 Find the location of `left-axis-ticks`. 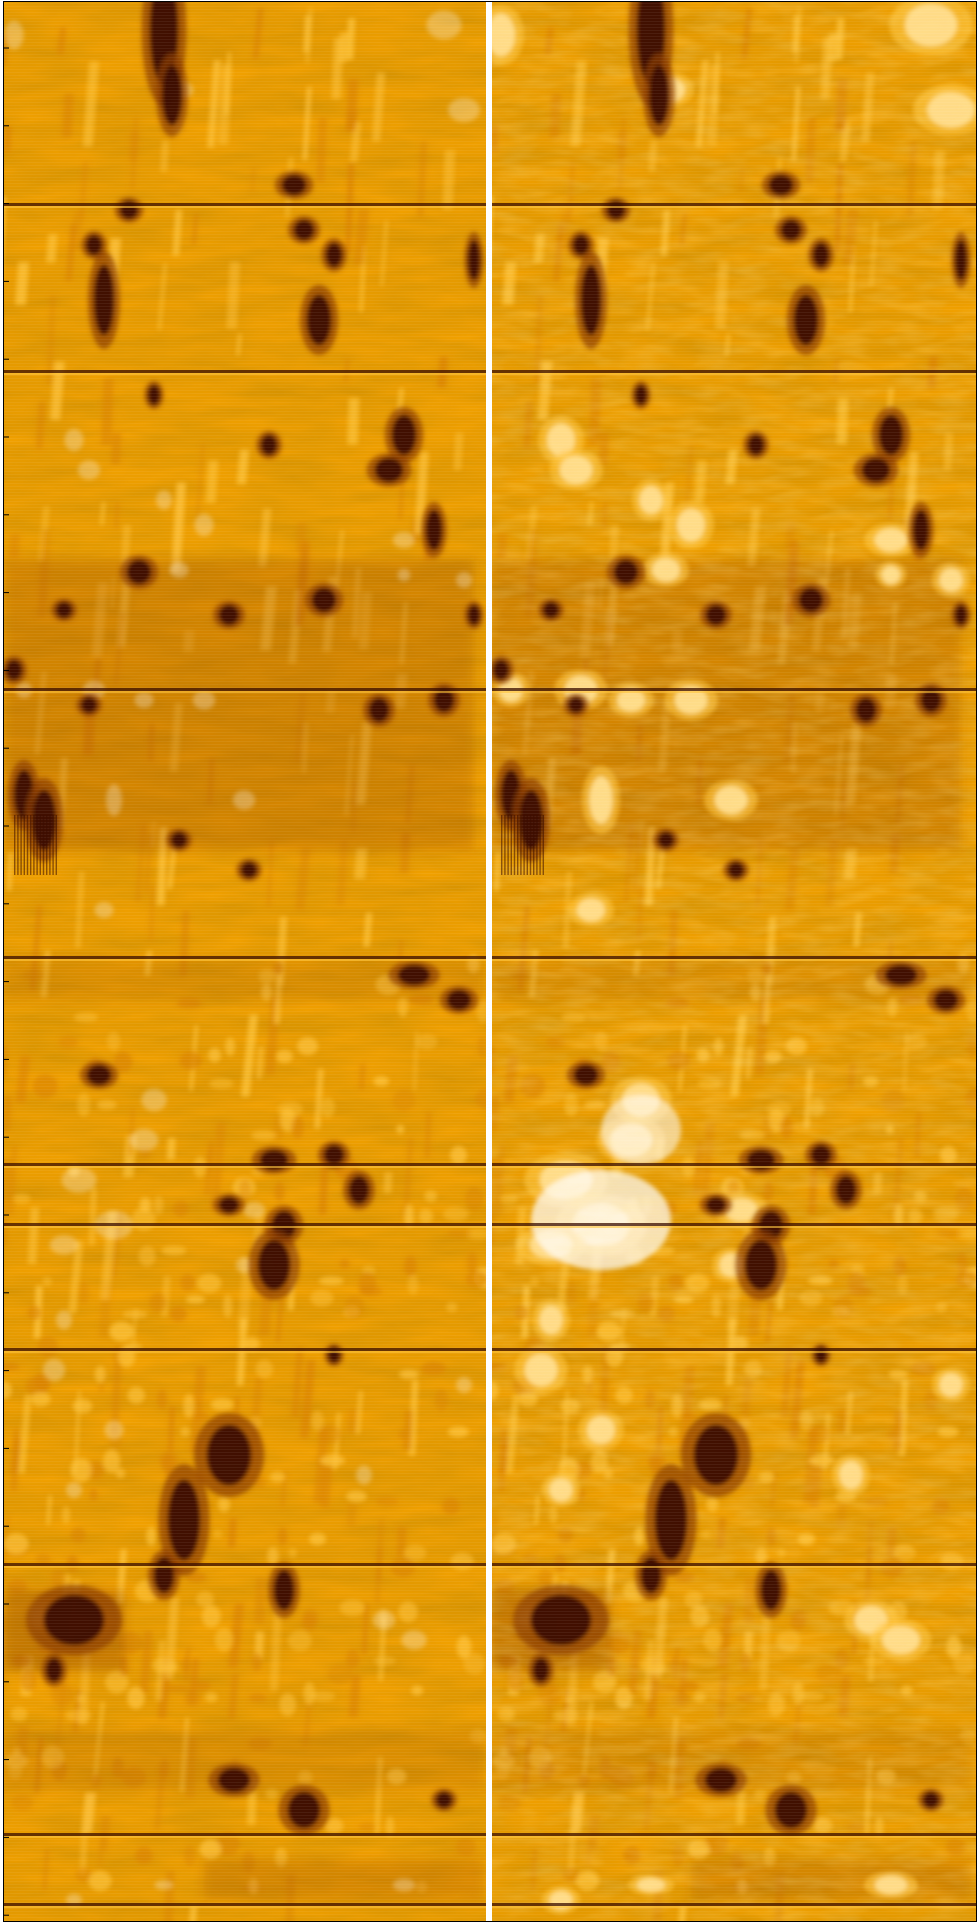

left-axis-ticks is located at coordinates (6, 981).